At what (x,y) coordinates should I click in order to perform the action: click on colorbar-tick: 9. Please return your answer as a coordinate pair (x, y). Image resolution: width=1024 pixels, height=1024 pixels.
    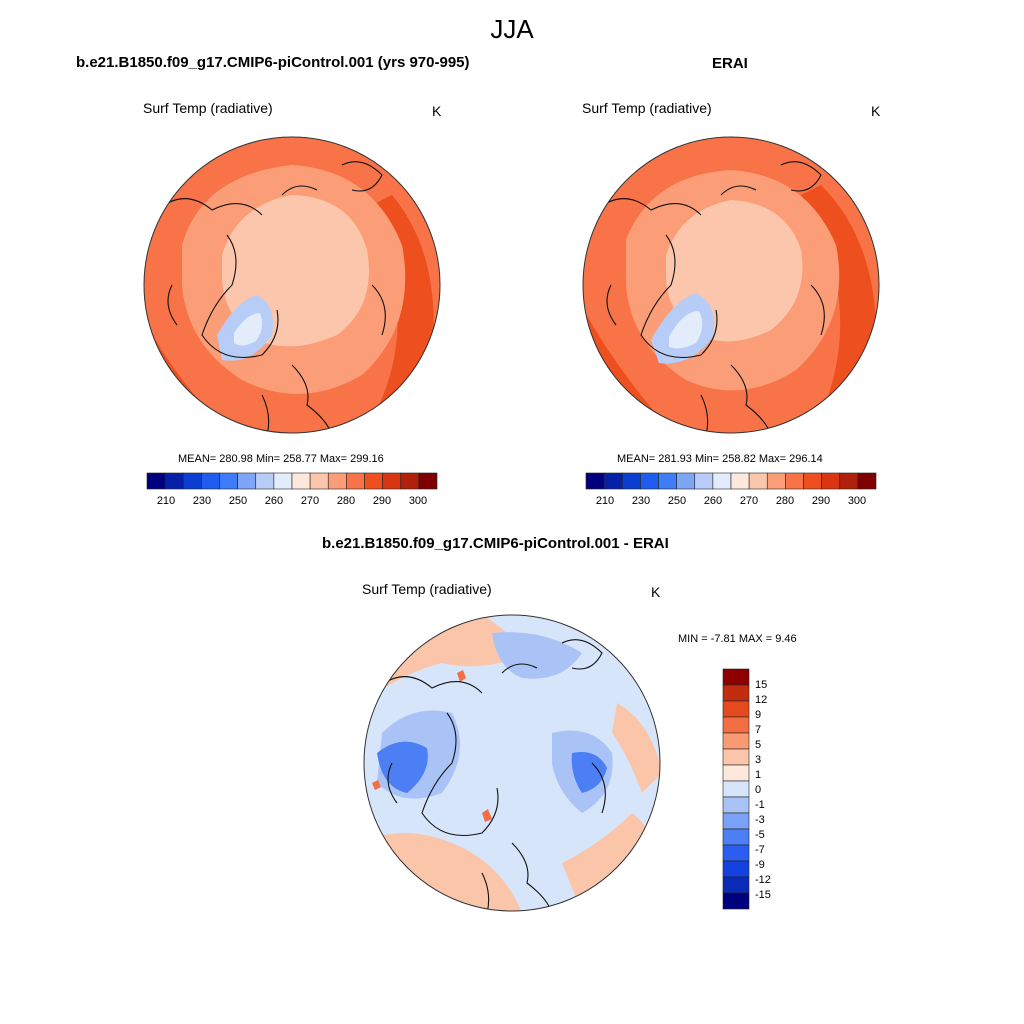
    Looking at the image, I should click on (758, 715).